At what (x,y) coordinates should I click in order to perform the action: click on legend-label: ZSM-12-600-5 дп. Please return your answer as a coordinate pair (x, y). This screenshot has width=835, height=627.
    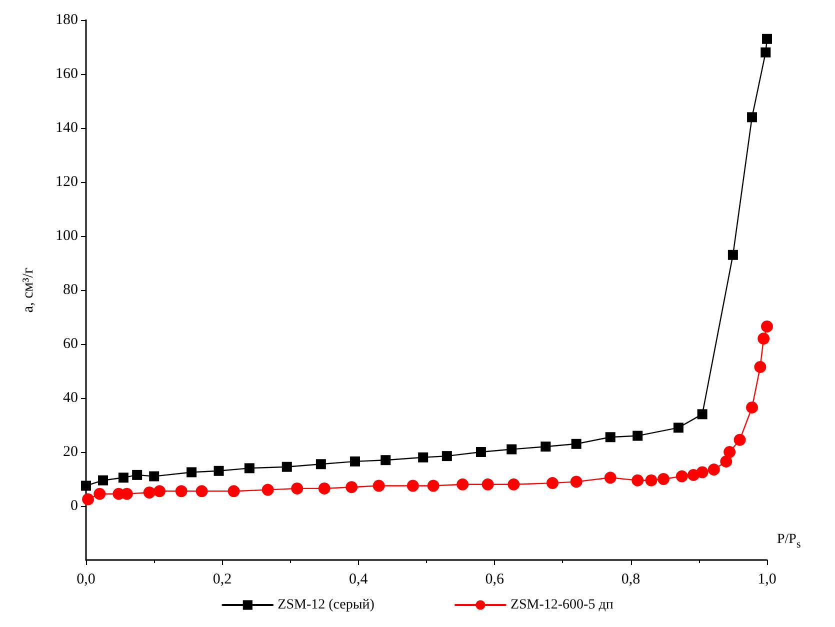
    Looking at the image, I should click on (562, 605).